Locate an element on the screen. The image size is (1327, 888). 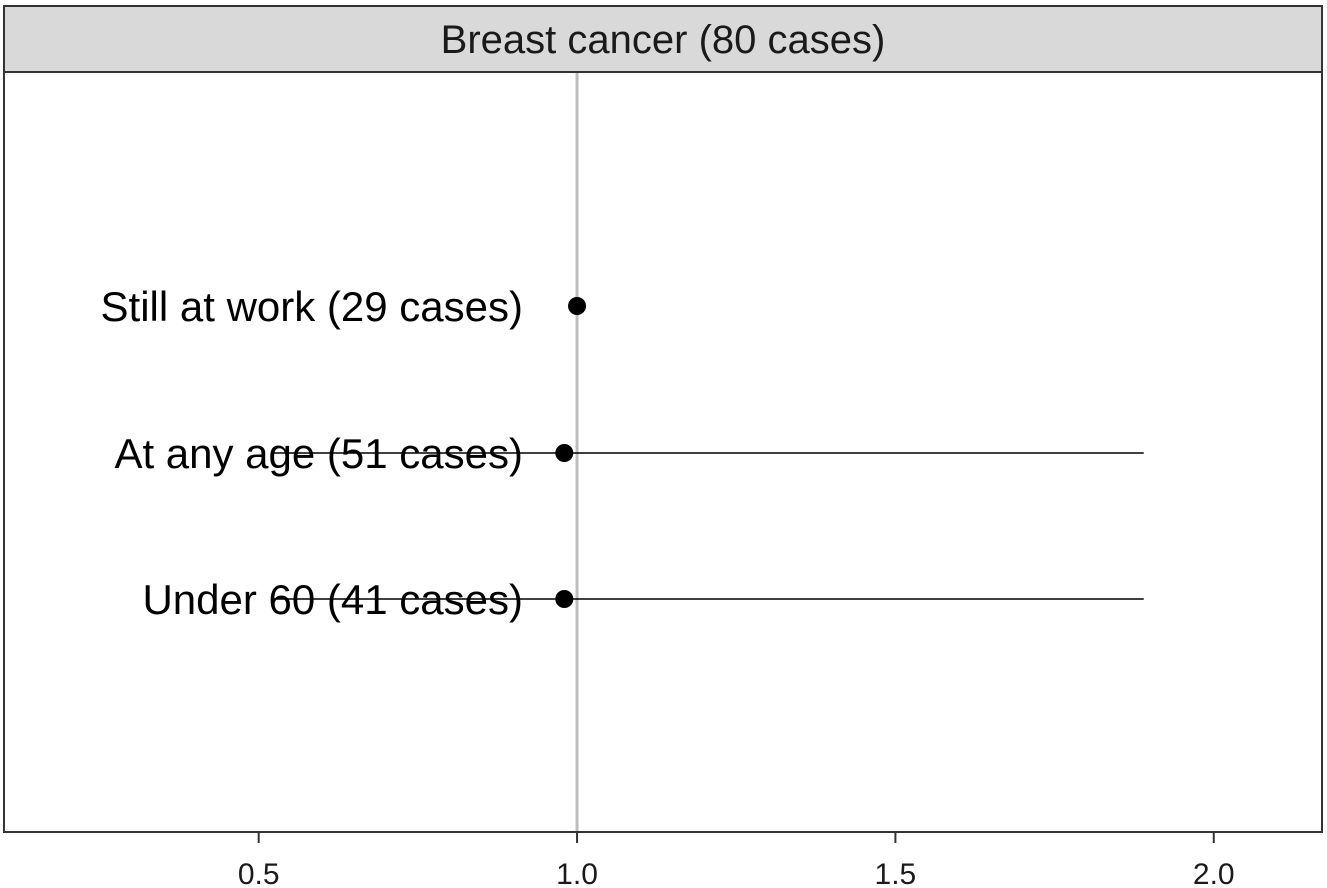
x-tick-label: 1.0 is located at coordinates (577, 873).